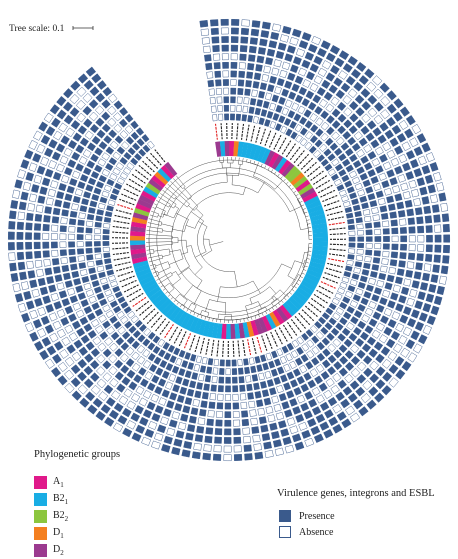 The image size is (458, 559). Describe the element at coordinates (51, 29) in the screenshot. I see `tree-scale-bar: Tree scale: 0.1` at that location.